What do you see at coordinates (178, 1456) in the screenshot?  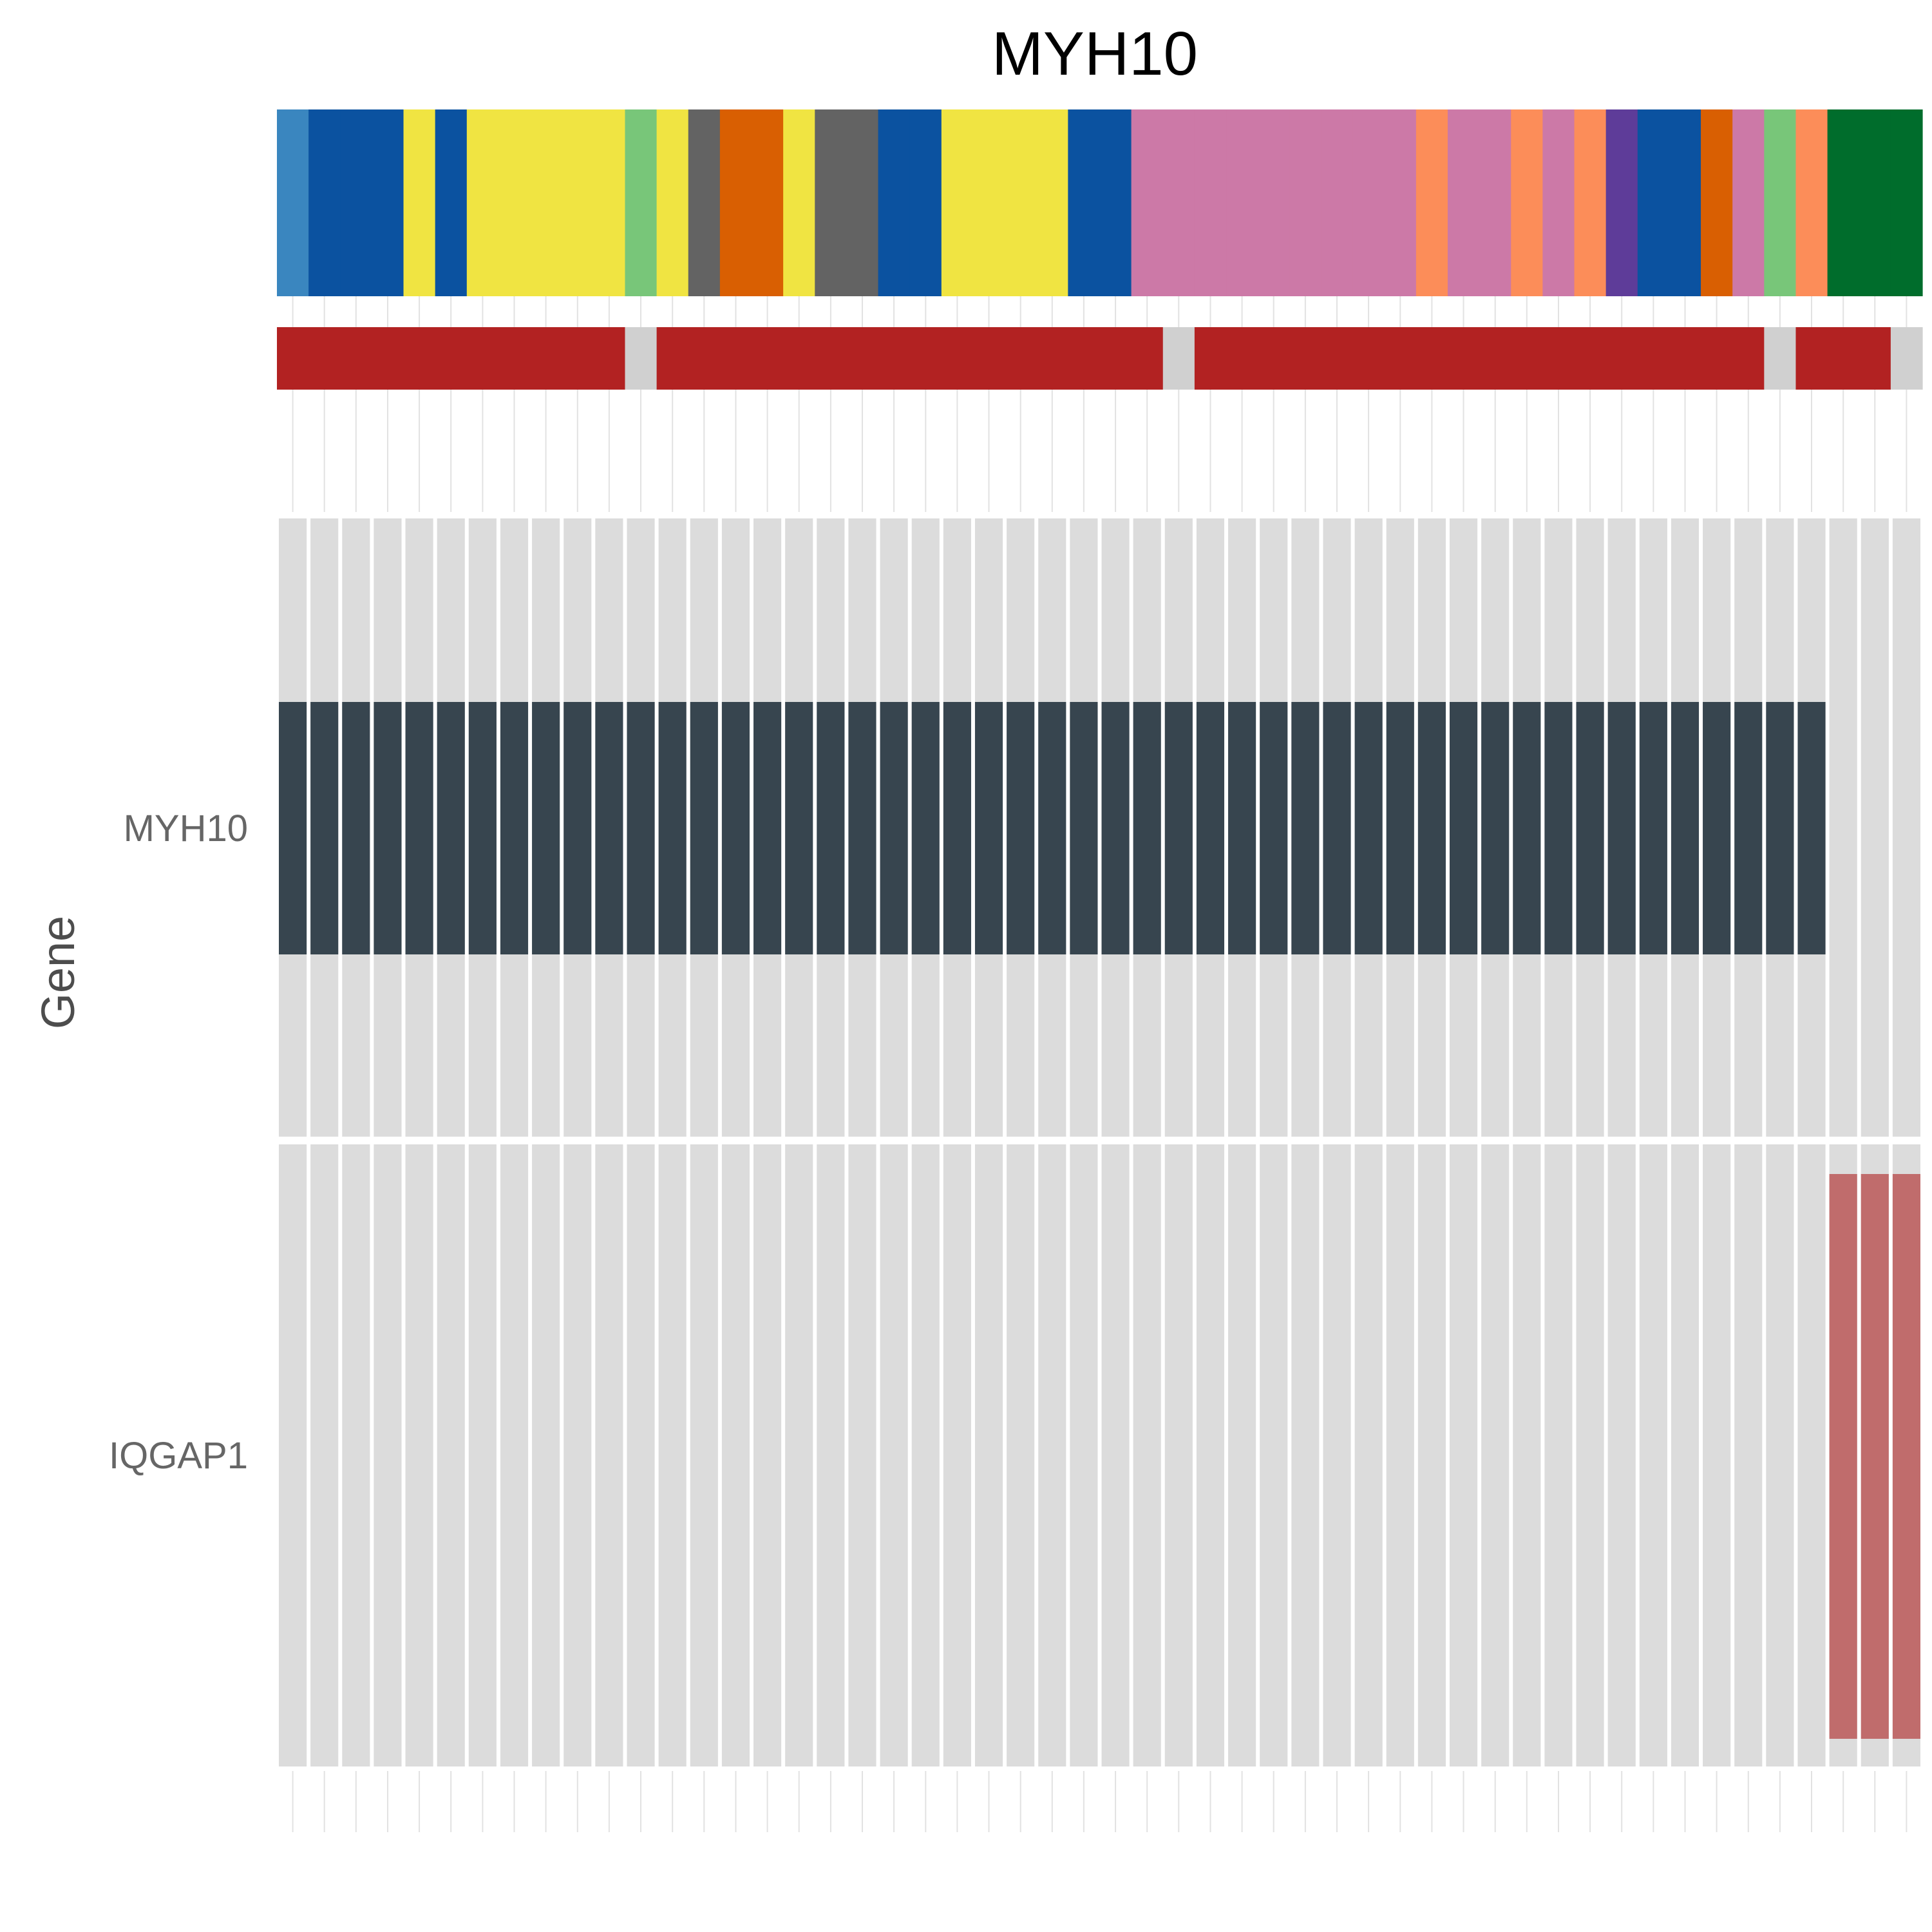 I see `gene-label: IQGAP1` at bounding box center [178, 1456].